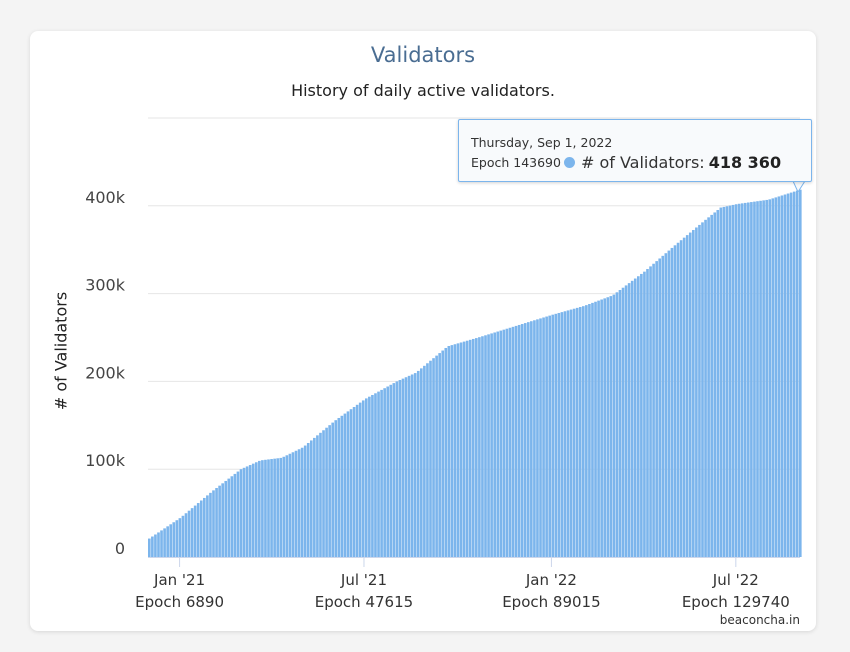 This screenshot has width=850, height=652. What do you see at coordinates (735, 580) in the screenshot?
I see `x-tick-label: Jul '22` at bounding box center [735, 580].